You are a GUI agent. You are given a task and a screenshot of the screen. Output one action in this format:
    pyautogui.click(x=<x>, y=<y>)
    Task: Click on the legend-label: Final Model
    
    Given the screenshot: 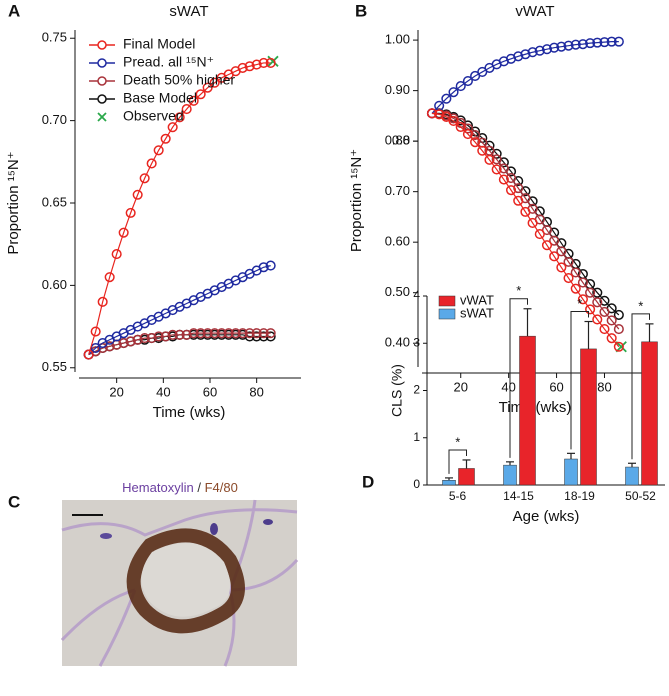 What is the action you would take?
    pyautogui.click(x=159, y=44)
    